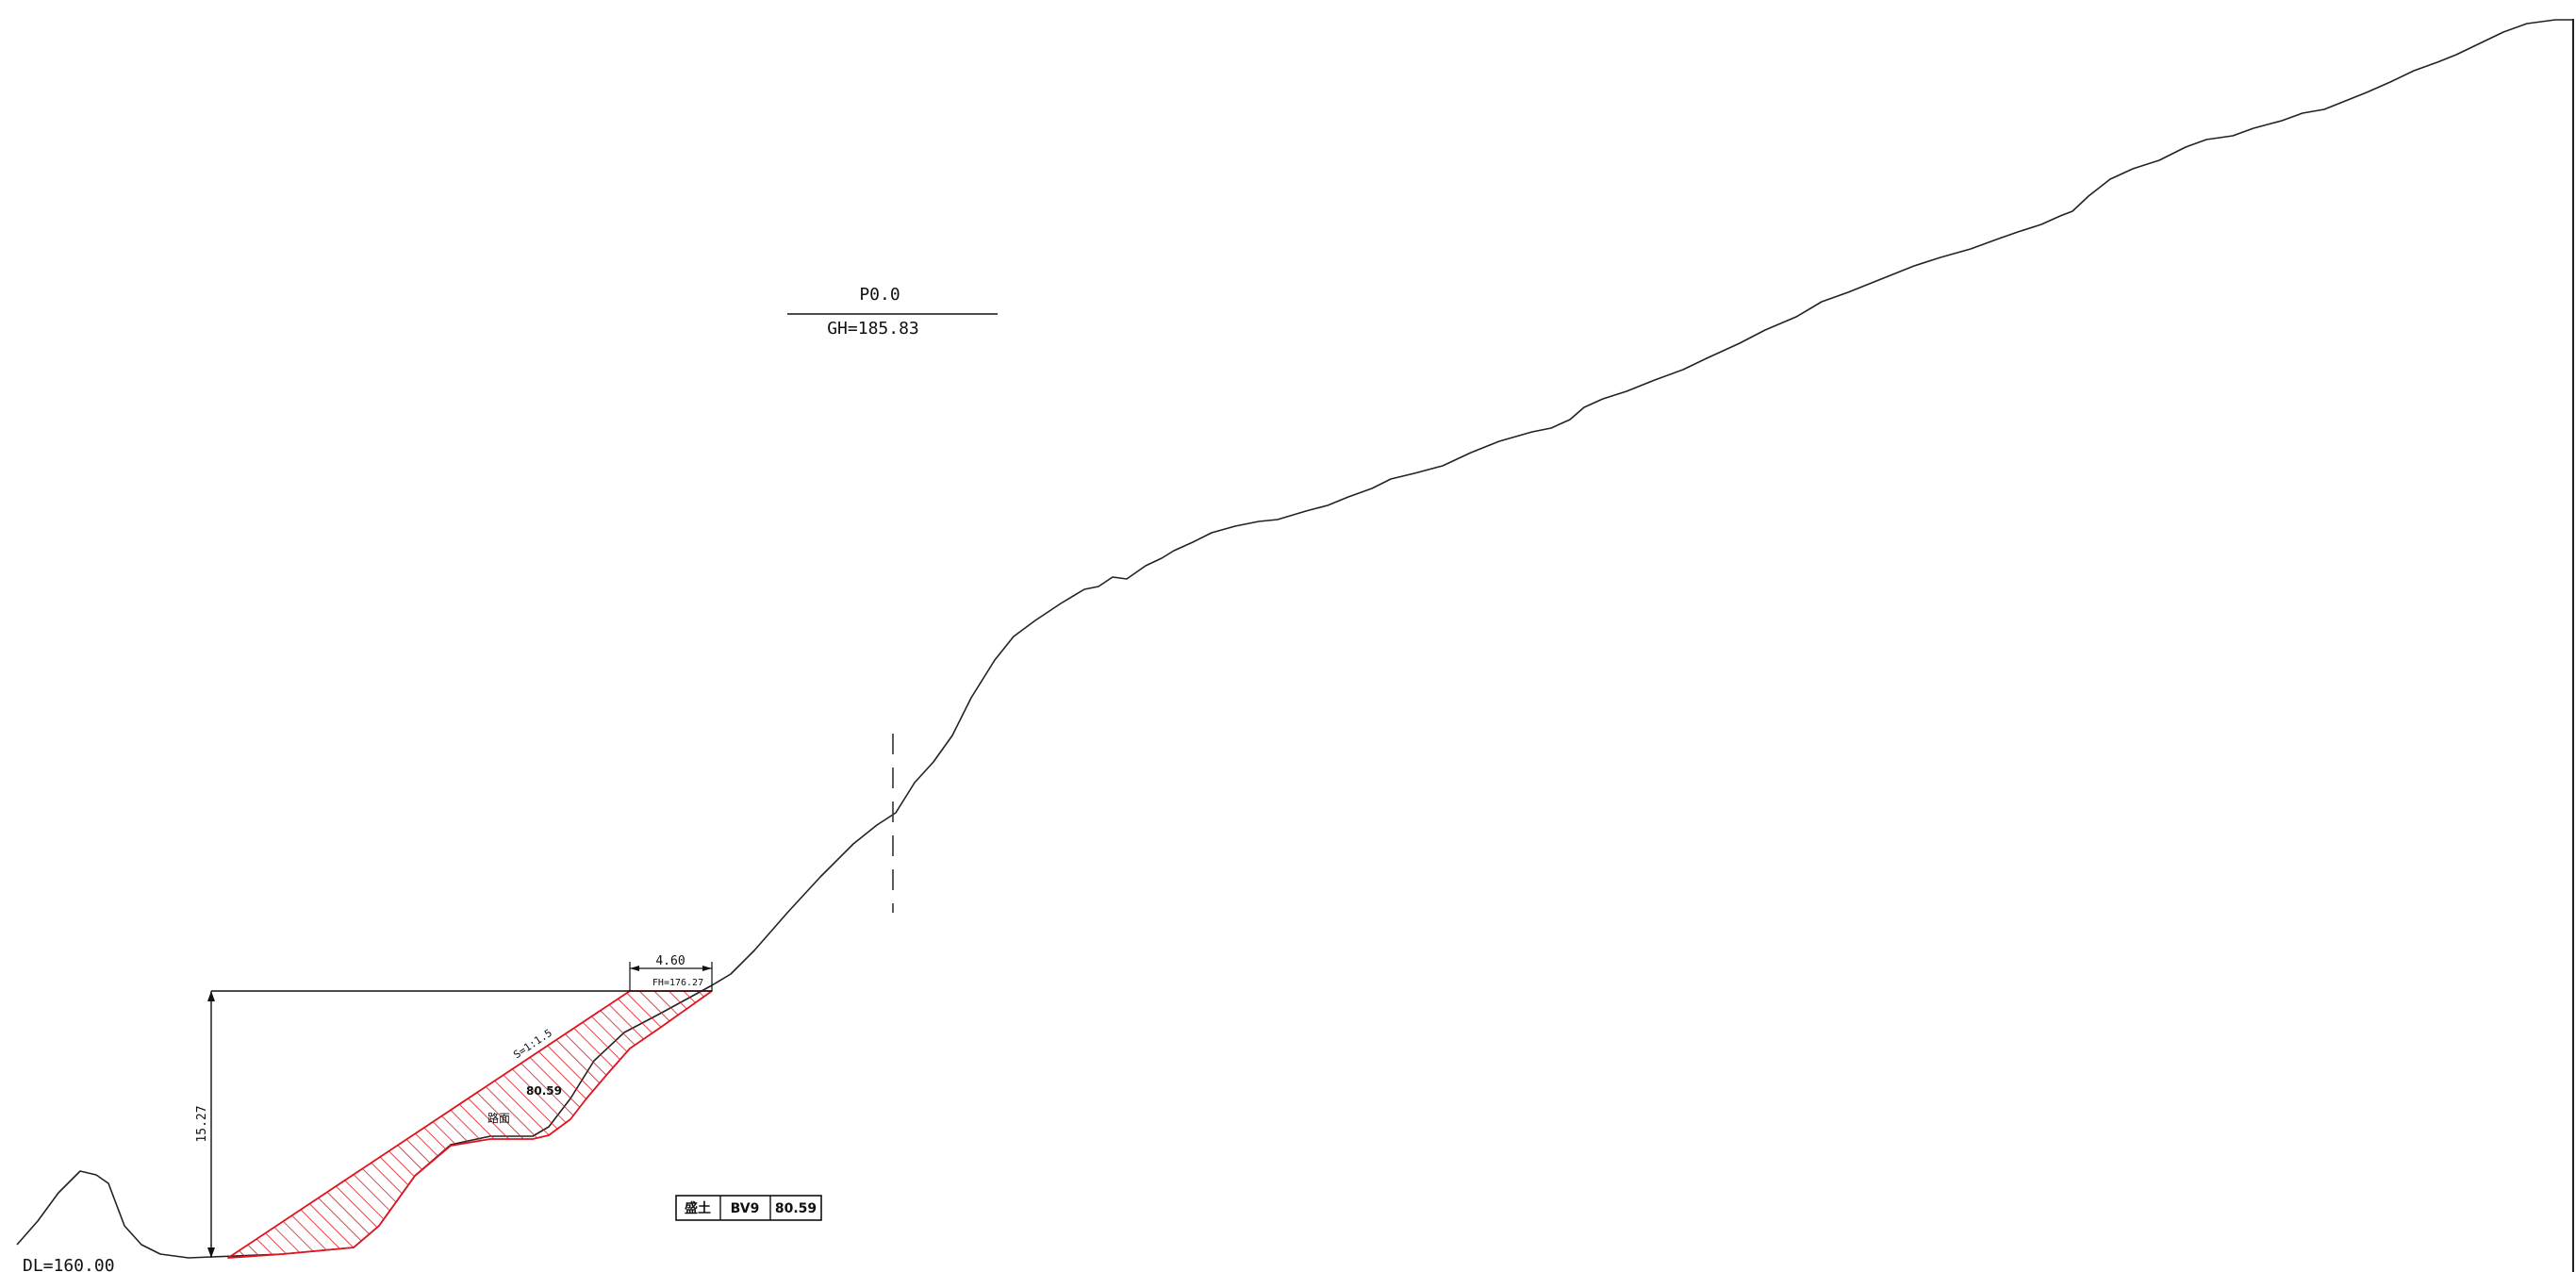 The image size is (2576, 1272). I want to click on summary-table-cell-type: 盛土, so click(698, 1208).